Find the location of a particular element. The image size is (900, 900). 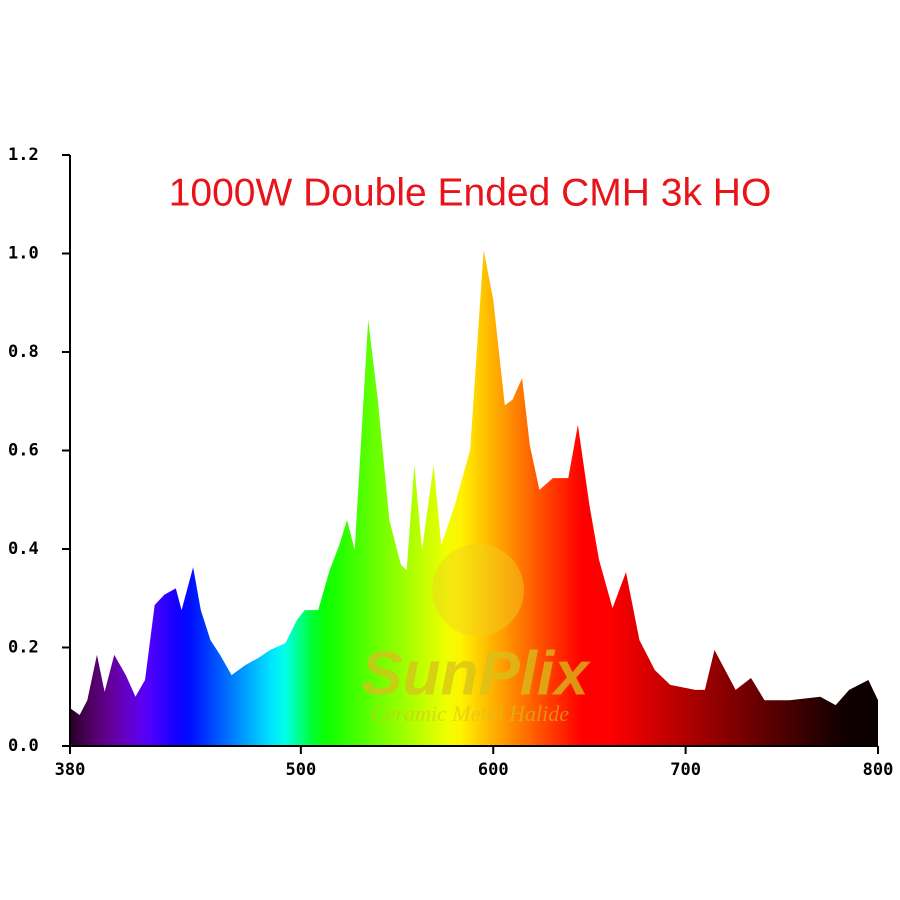

watermark-brand: SunPlix is located at coordinates (476, 673).